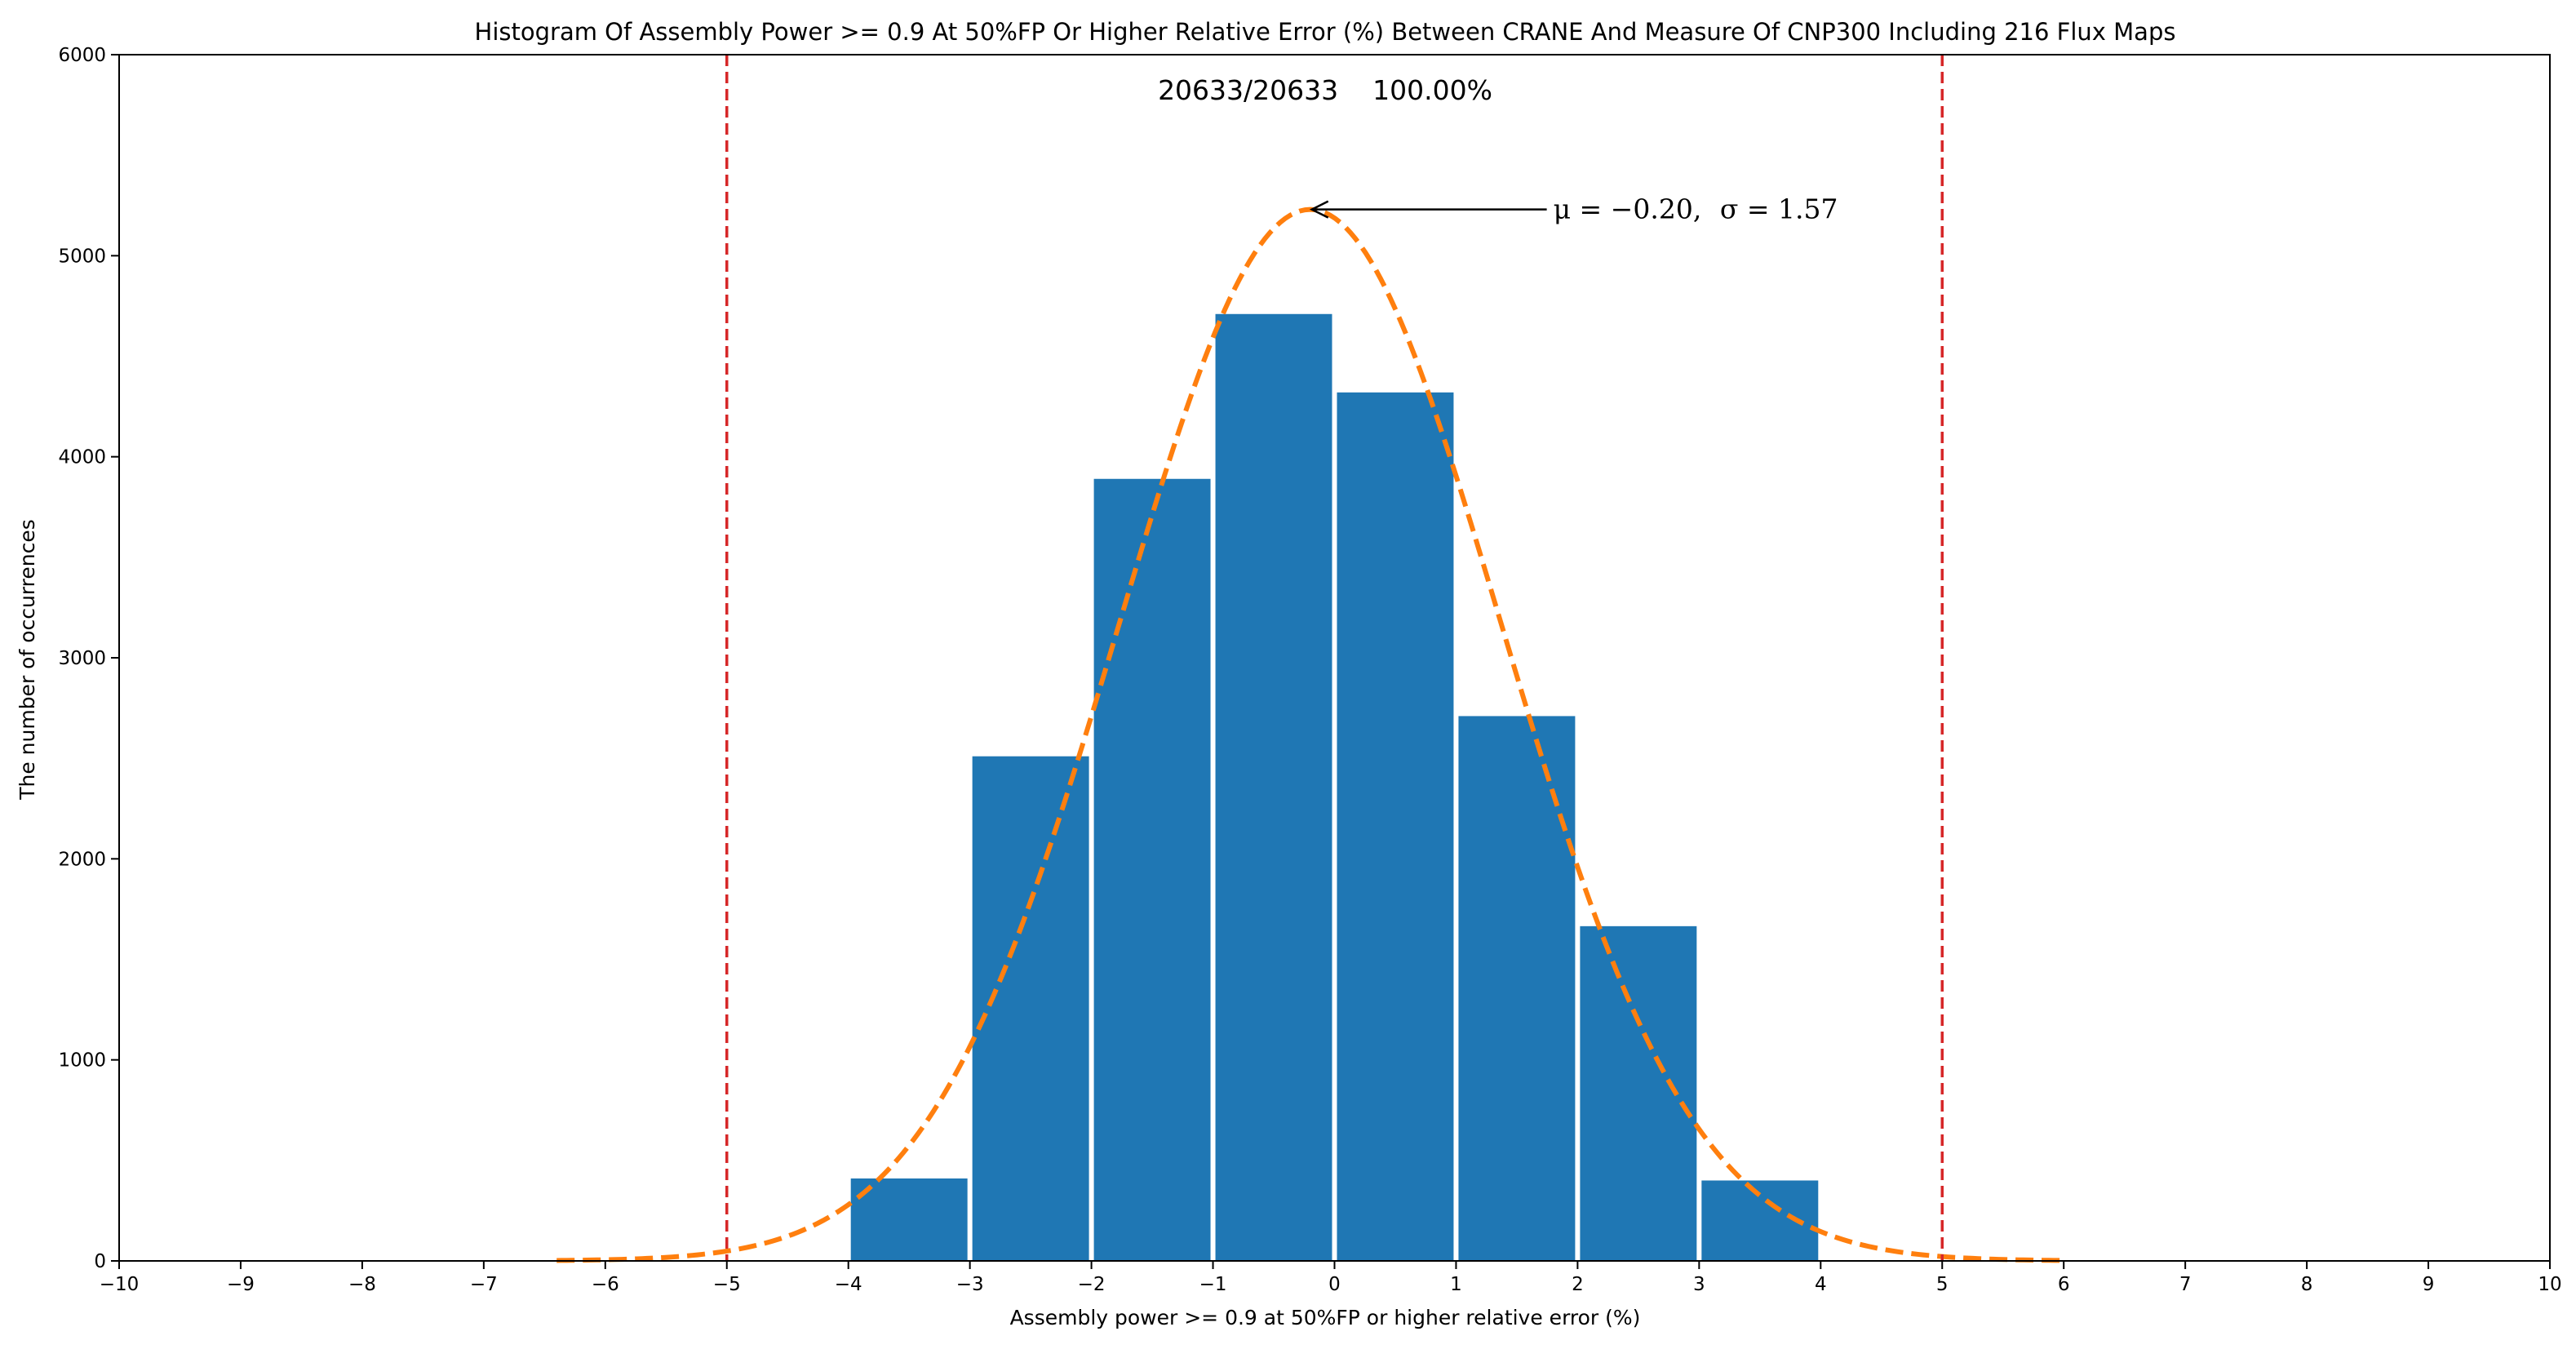 Image resolution: width=2576 pixels, height=1367 pixels. Describe the element at coordinates (100, 1261) in the screenshot. I see `y-tick-label: 0` at that location.